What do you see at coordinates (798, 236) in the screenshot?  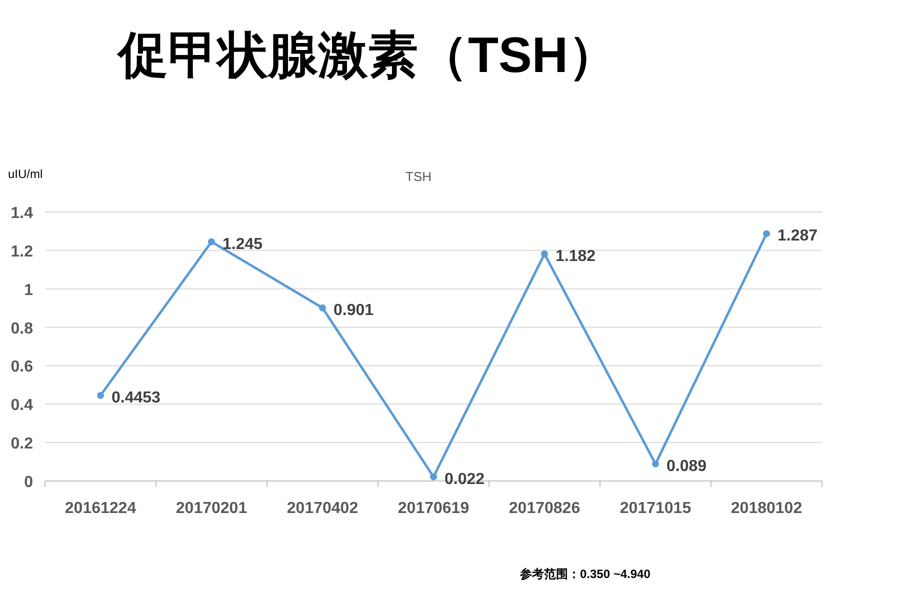 I see `data-label: 1.287` at bounding box center [798, 236].